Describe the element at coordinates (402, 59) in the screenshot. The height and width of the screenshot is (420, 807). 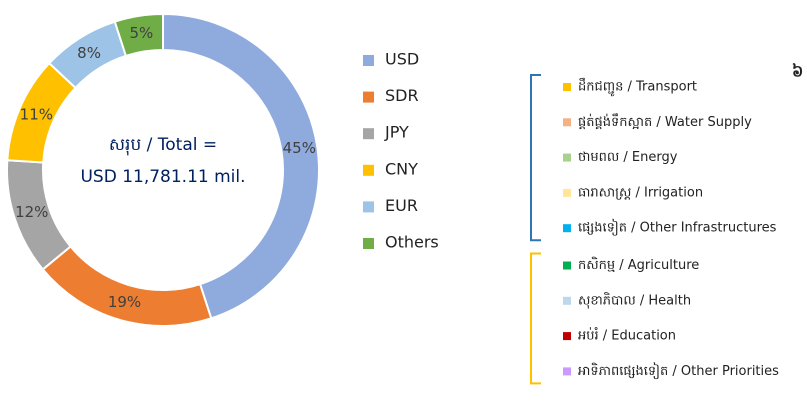
I see `legend-label: USD` at that location.